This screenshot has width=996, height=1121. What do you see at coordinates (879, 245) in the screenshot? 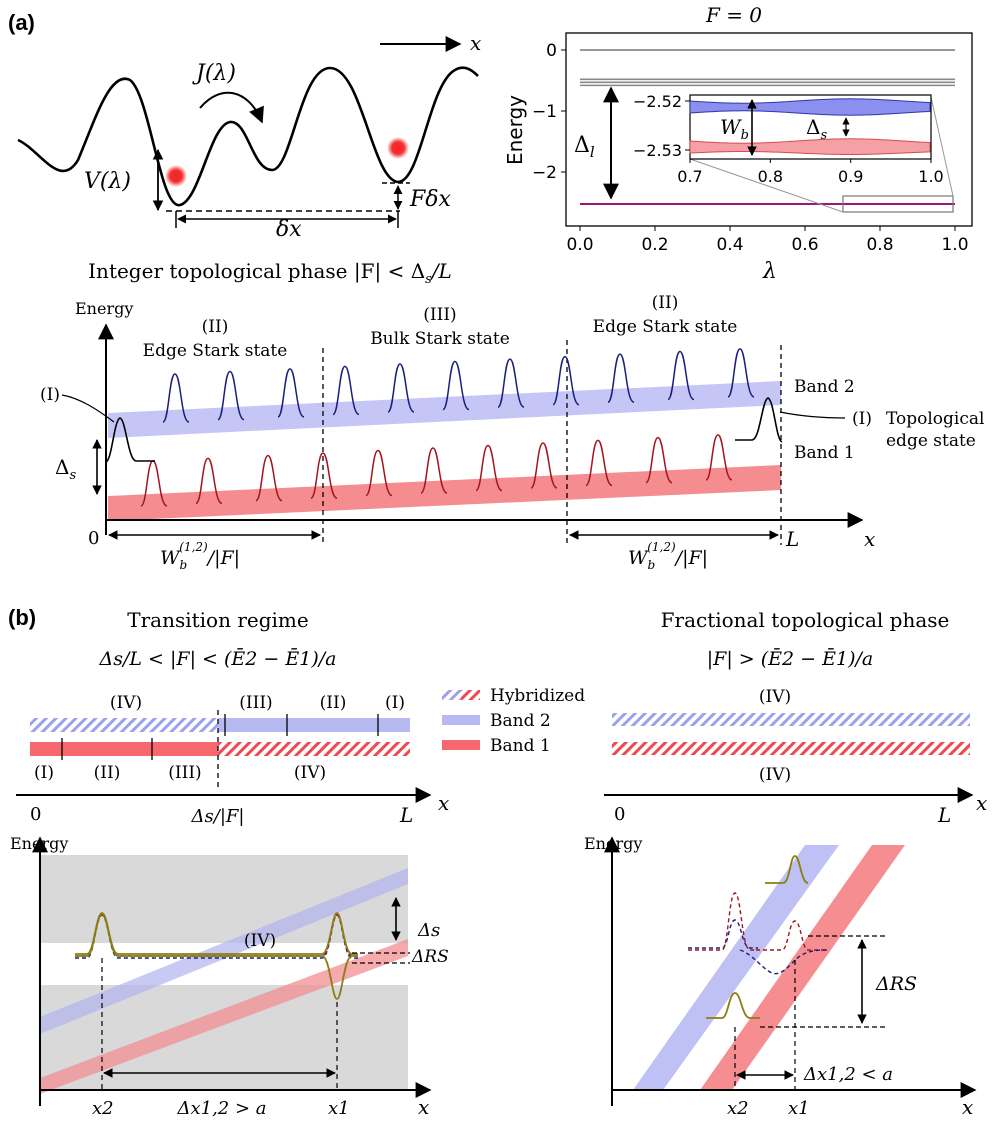
I see `x-tick-label: 0.8` at bounding box center [879, 245].